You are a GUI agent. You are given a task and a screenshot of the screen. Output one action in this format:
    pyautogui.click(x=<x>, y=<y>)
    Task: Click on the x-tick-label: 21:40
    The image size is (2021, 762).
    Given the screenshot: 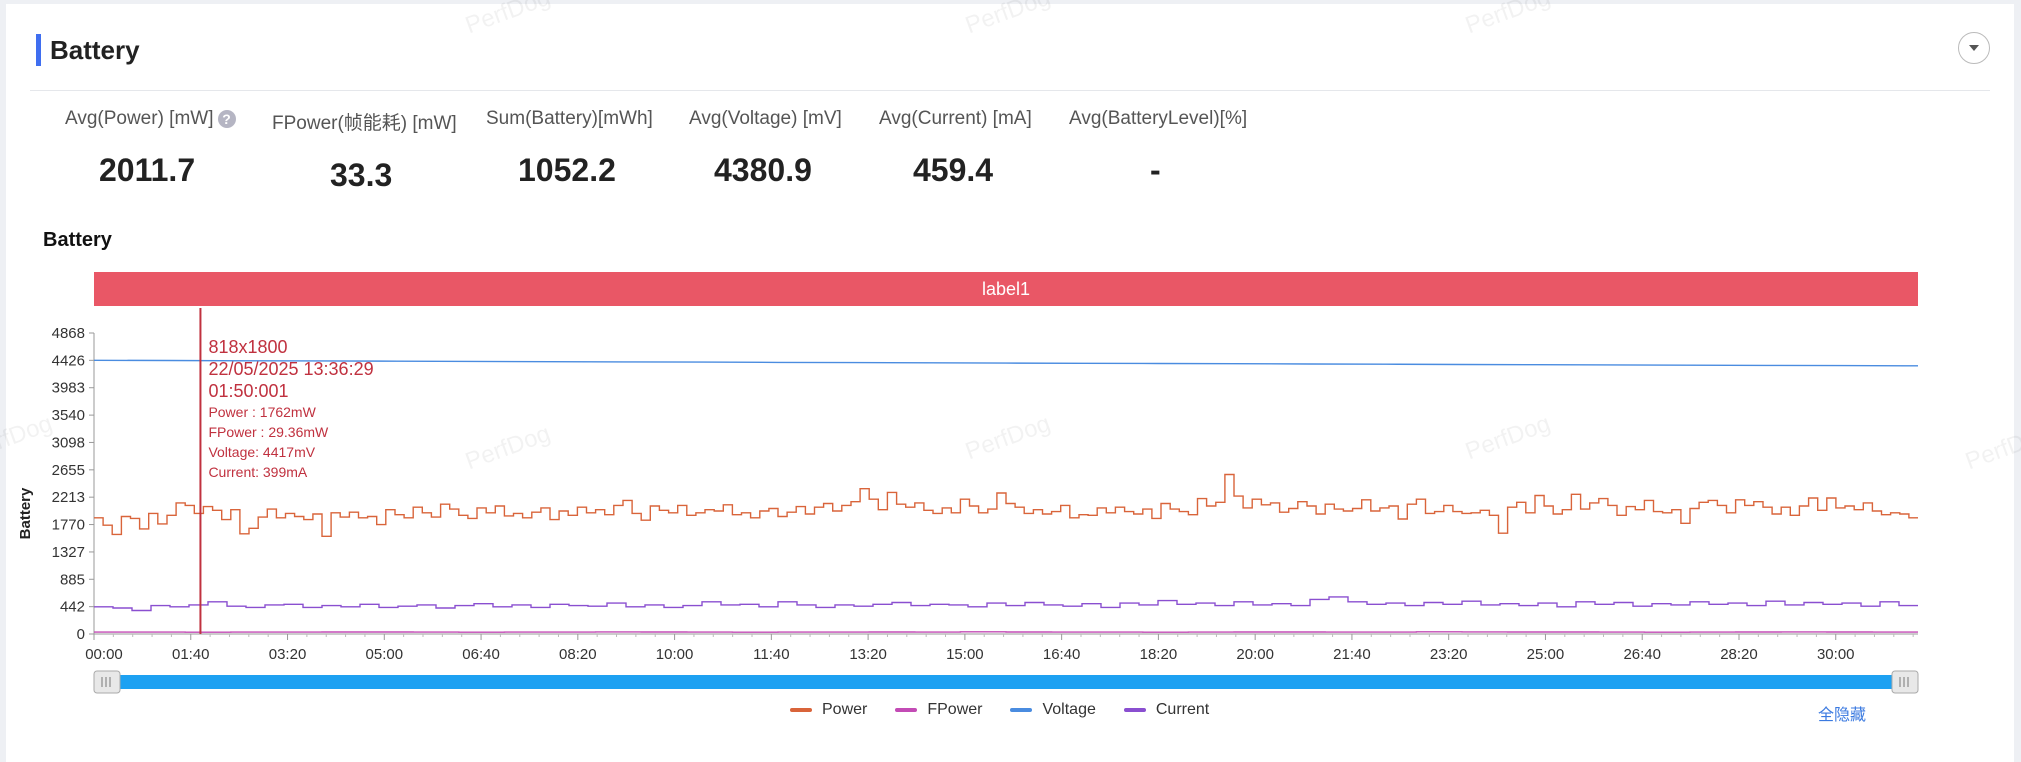 What is the action you would take?
    pyautogui.click(x=1352, y=654)
    